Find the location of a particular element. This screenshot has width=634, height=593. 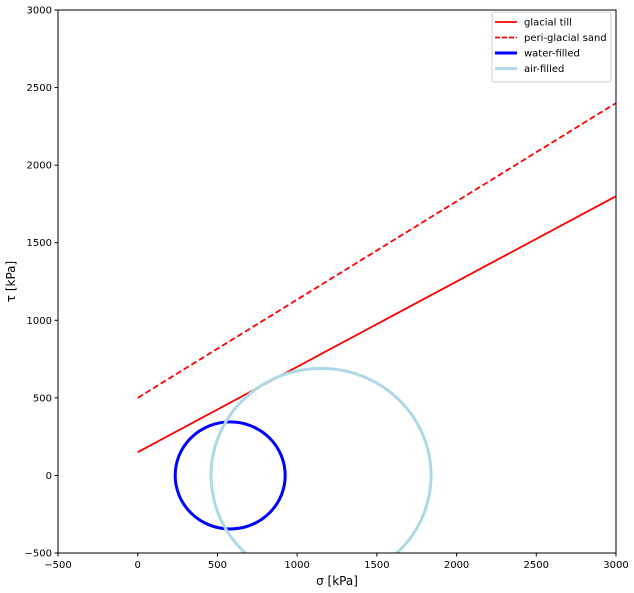

y-tick-label: 0 is located at coordinates (49, 476).